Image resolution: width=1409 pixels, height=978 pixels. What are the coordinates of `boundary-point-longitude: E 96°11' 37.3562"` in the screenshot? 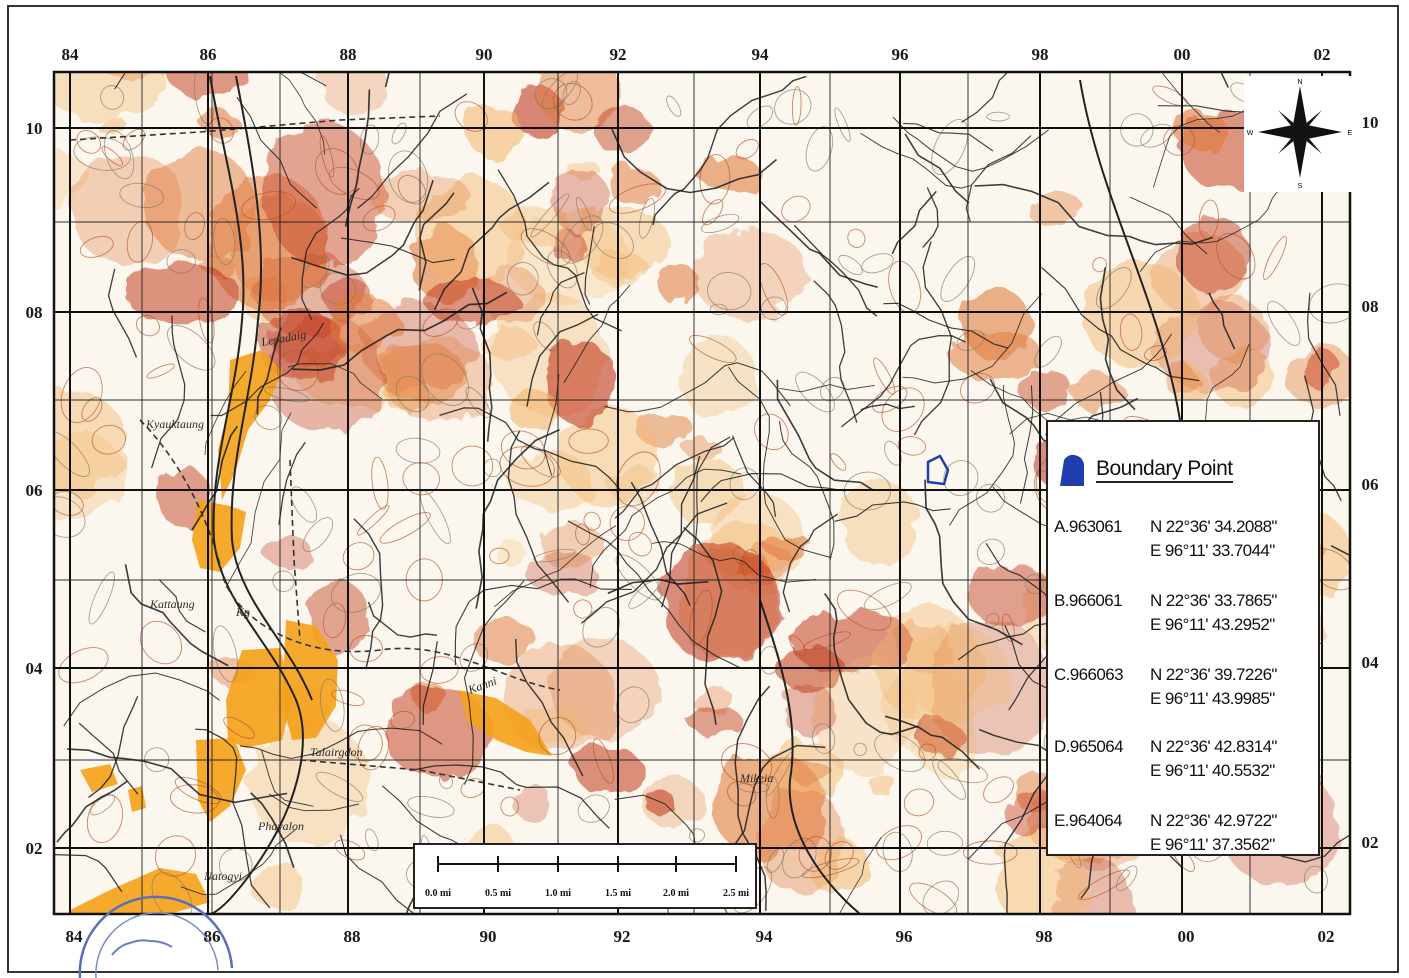 It's located at (1212, 844).